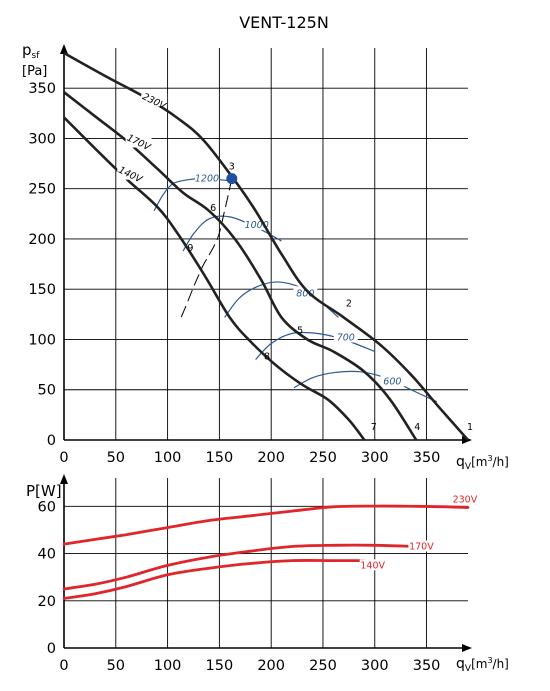 The image size is (550, 691). Describe the element at coordinates (42, 139) in the screenshot. I see `y-tick-label: 300` at that location.